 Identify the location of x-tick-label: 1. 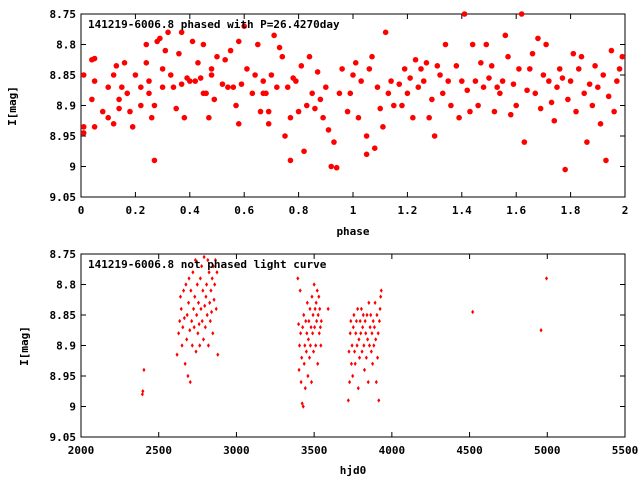
(353, 210).